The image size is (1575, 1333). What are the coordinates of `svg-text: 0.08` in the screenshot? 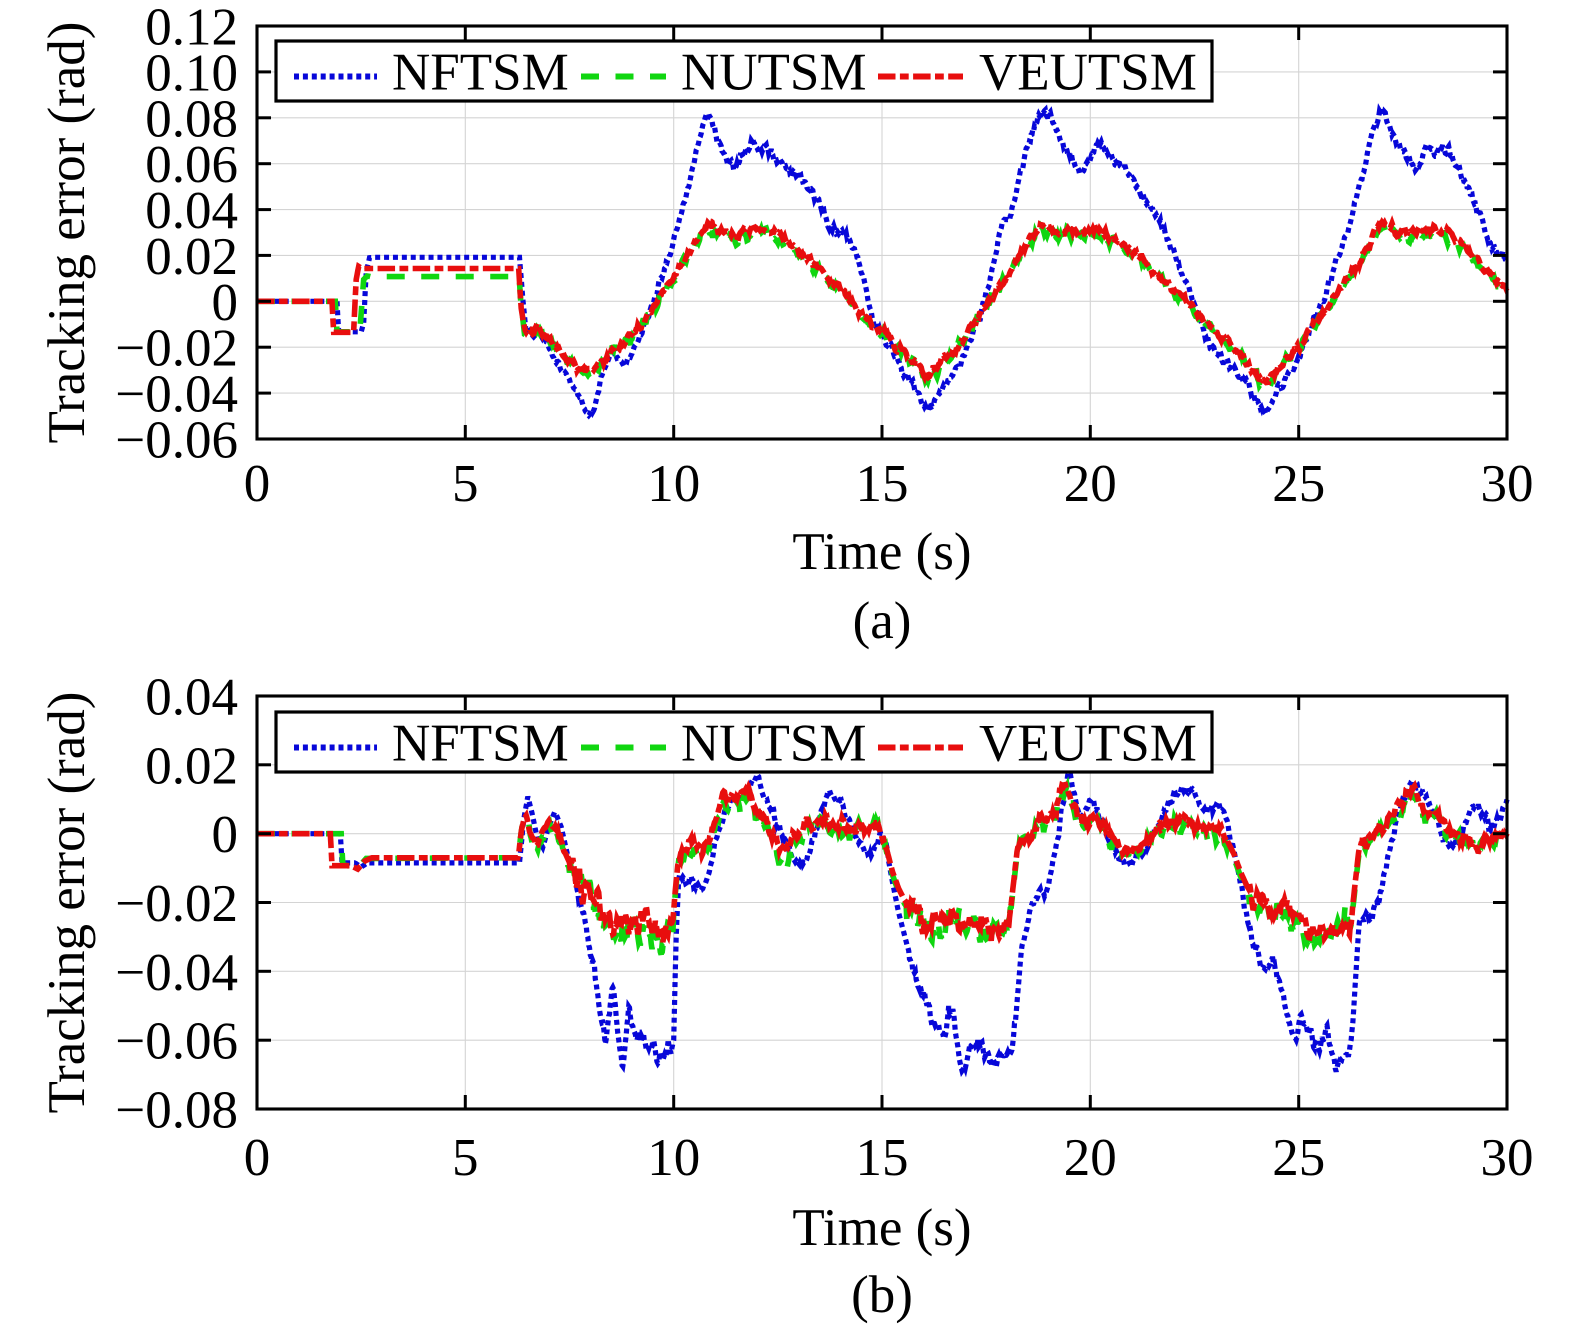 It's located at (191, 119).